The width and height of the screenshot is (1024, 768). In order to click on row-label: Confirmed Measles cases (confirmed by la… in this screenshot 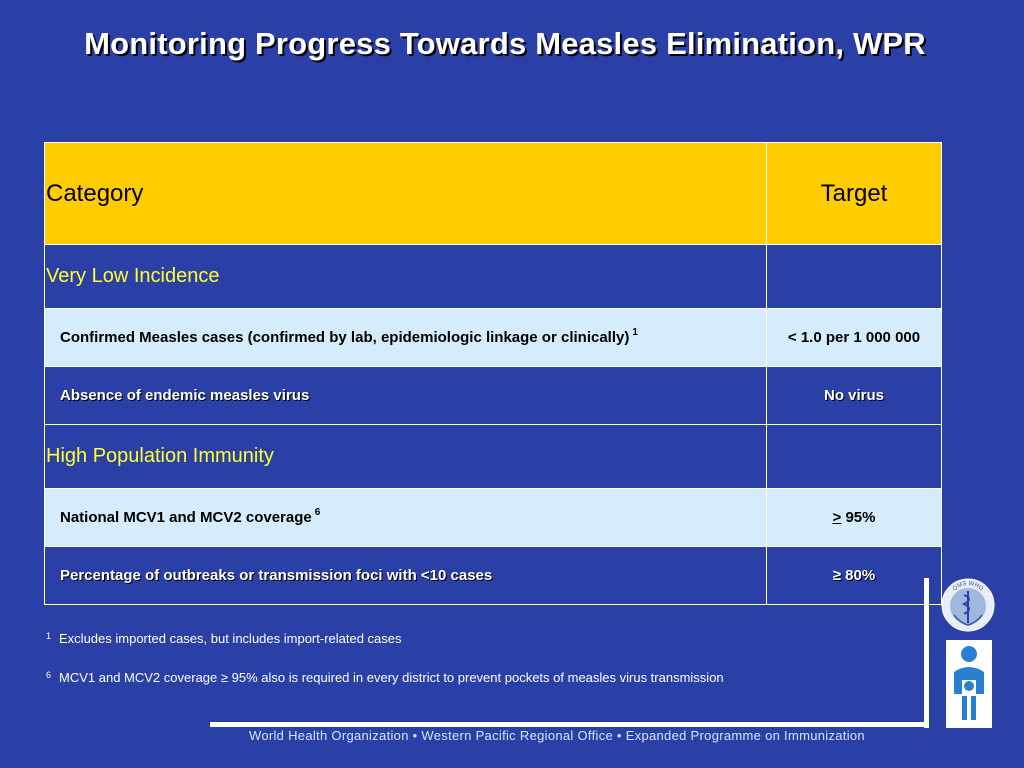, I will do `click(405, 337)`.